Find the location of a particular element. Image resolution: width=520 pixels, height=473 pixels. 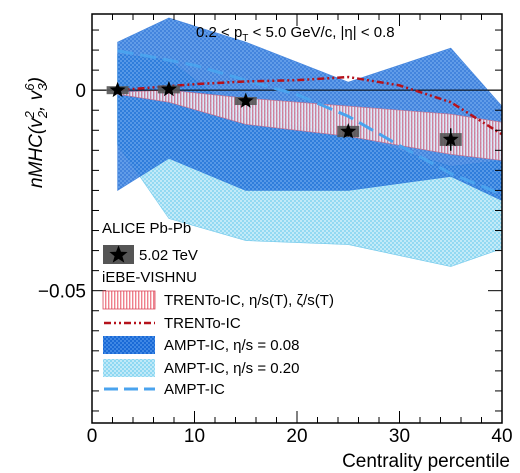

x-tick-label: 10 is located at coordinates (194, 436).